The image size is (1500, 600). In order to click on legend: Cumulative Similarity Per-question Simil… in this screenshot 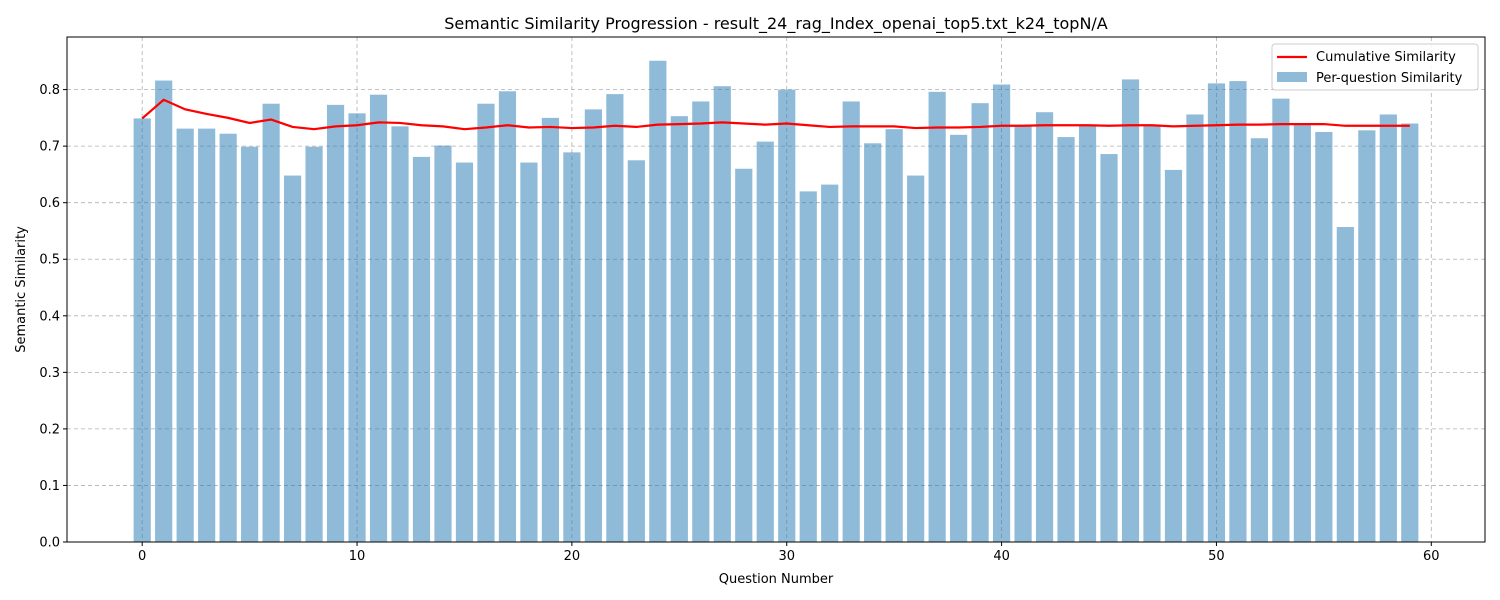, I will do `click(1375, 67)`.